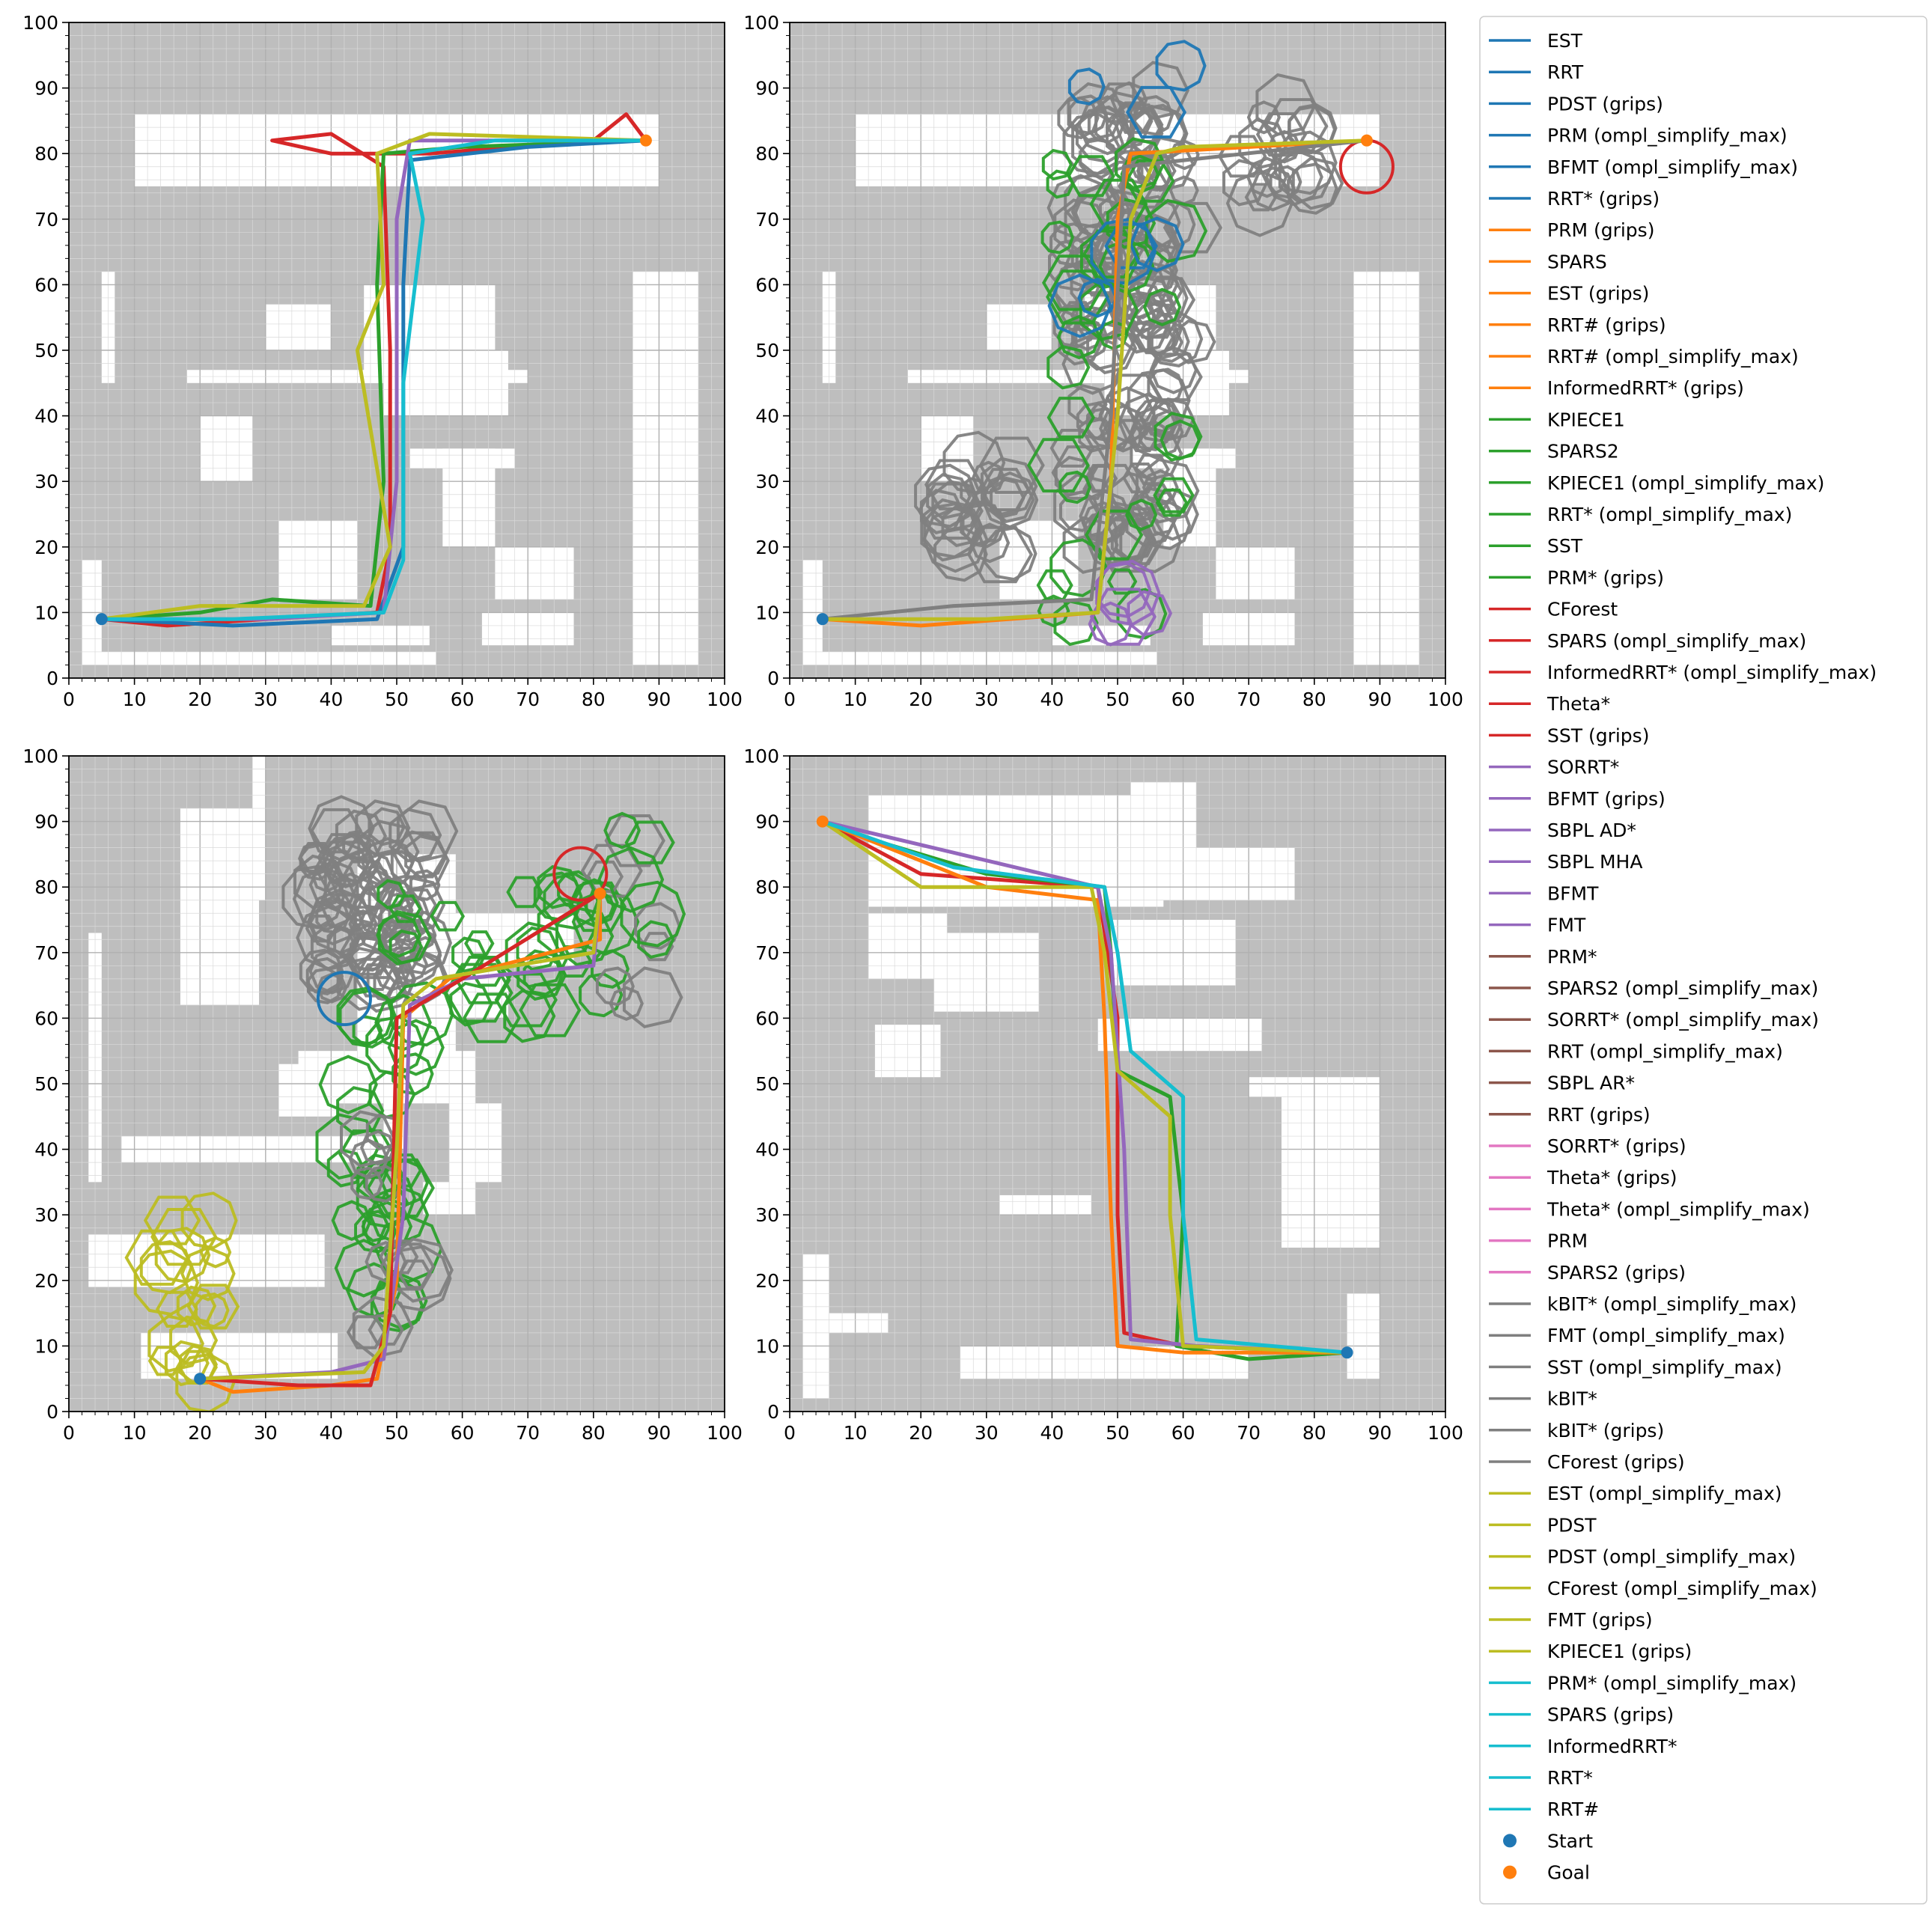 Image resolution: width=1932 pixels, height=1907 pixels. I want to click on x-tick-label: 100, so click(725, 1433).